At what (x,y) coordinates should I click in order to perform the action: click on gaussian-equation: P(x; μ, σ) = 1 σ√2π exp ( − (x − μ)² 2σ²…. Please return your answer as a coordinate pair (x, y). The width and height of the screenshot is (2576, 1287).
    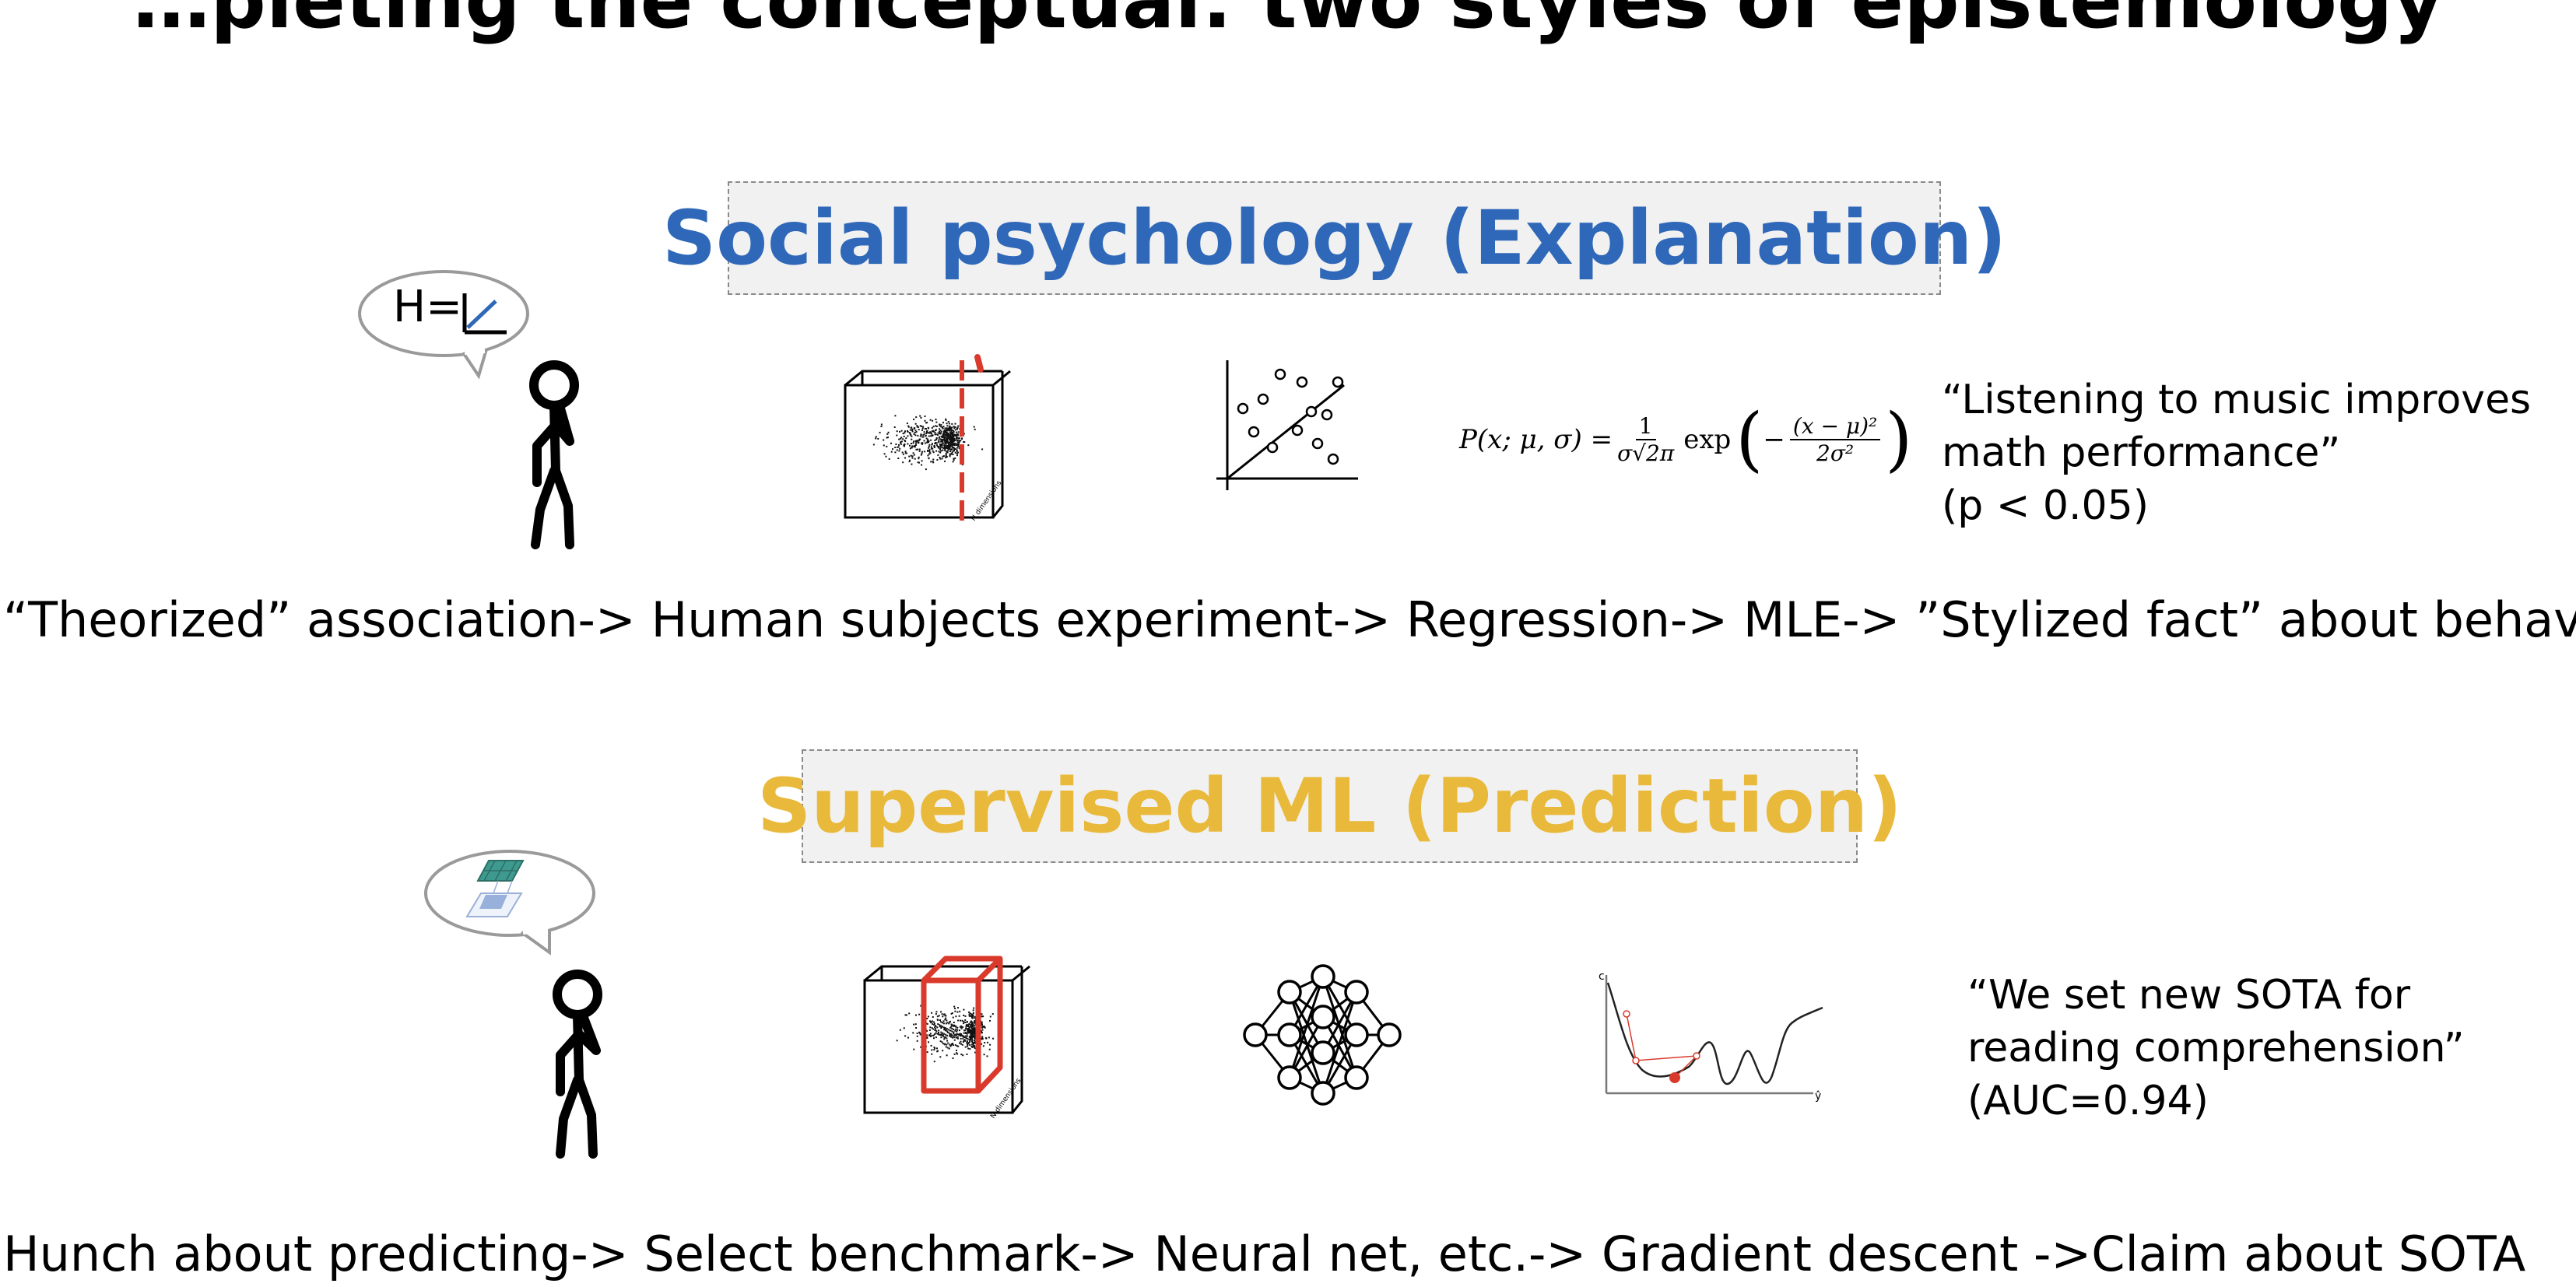
    Looking at the image, I should click on (1686, 440).